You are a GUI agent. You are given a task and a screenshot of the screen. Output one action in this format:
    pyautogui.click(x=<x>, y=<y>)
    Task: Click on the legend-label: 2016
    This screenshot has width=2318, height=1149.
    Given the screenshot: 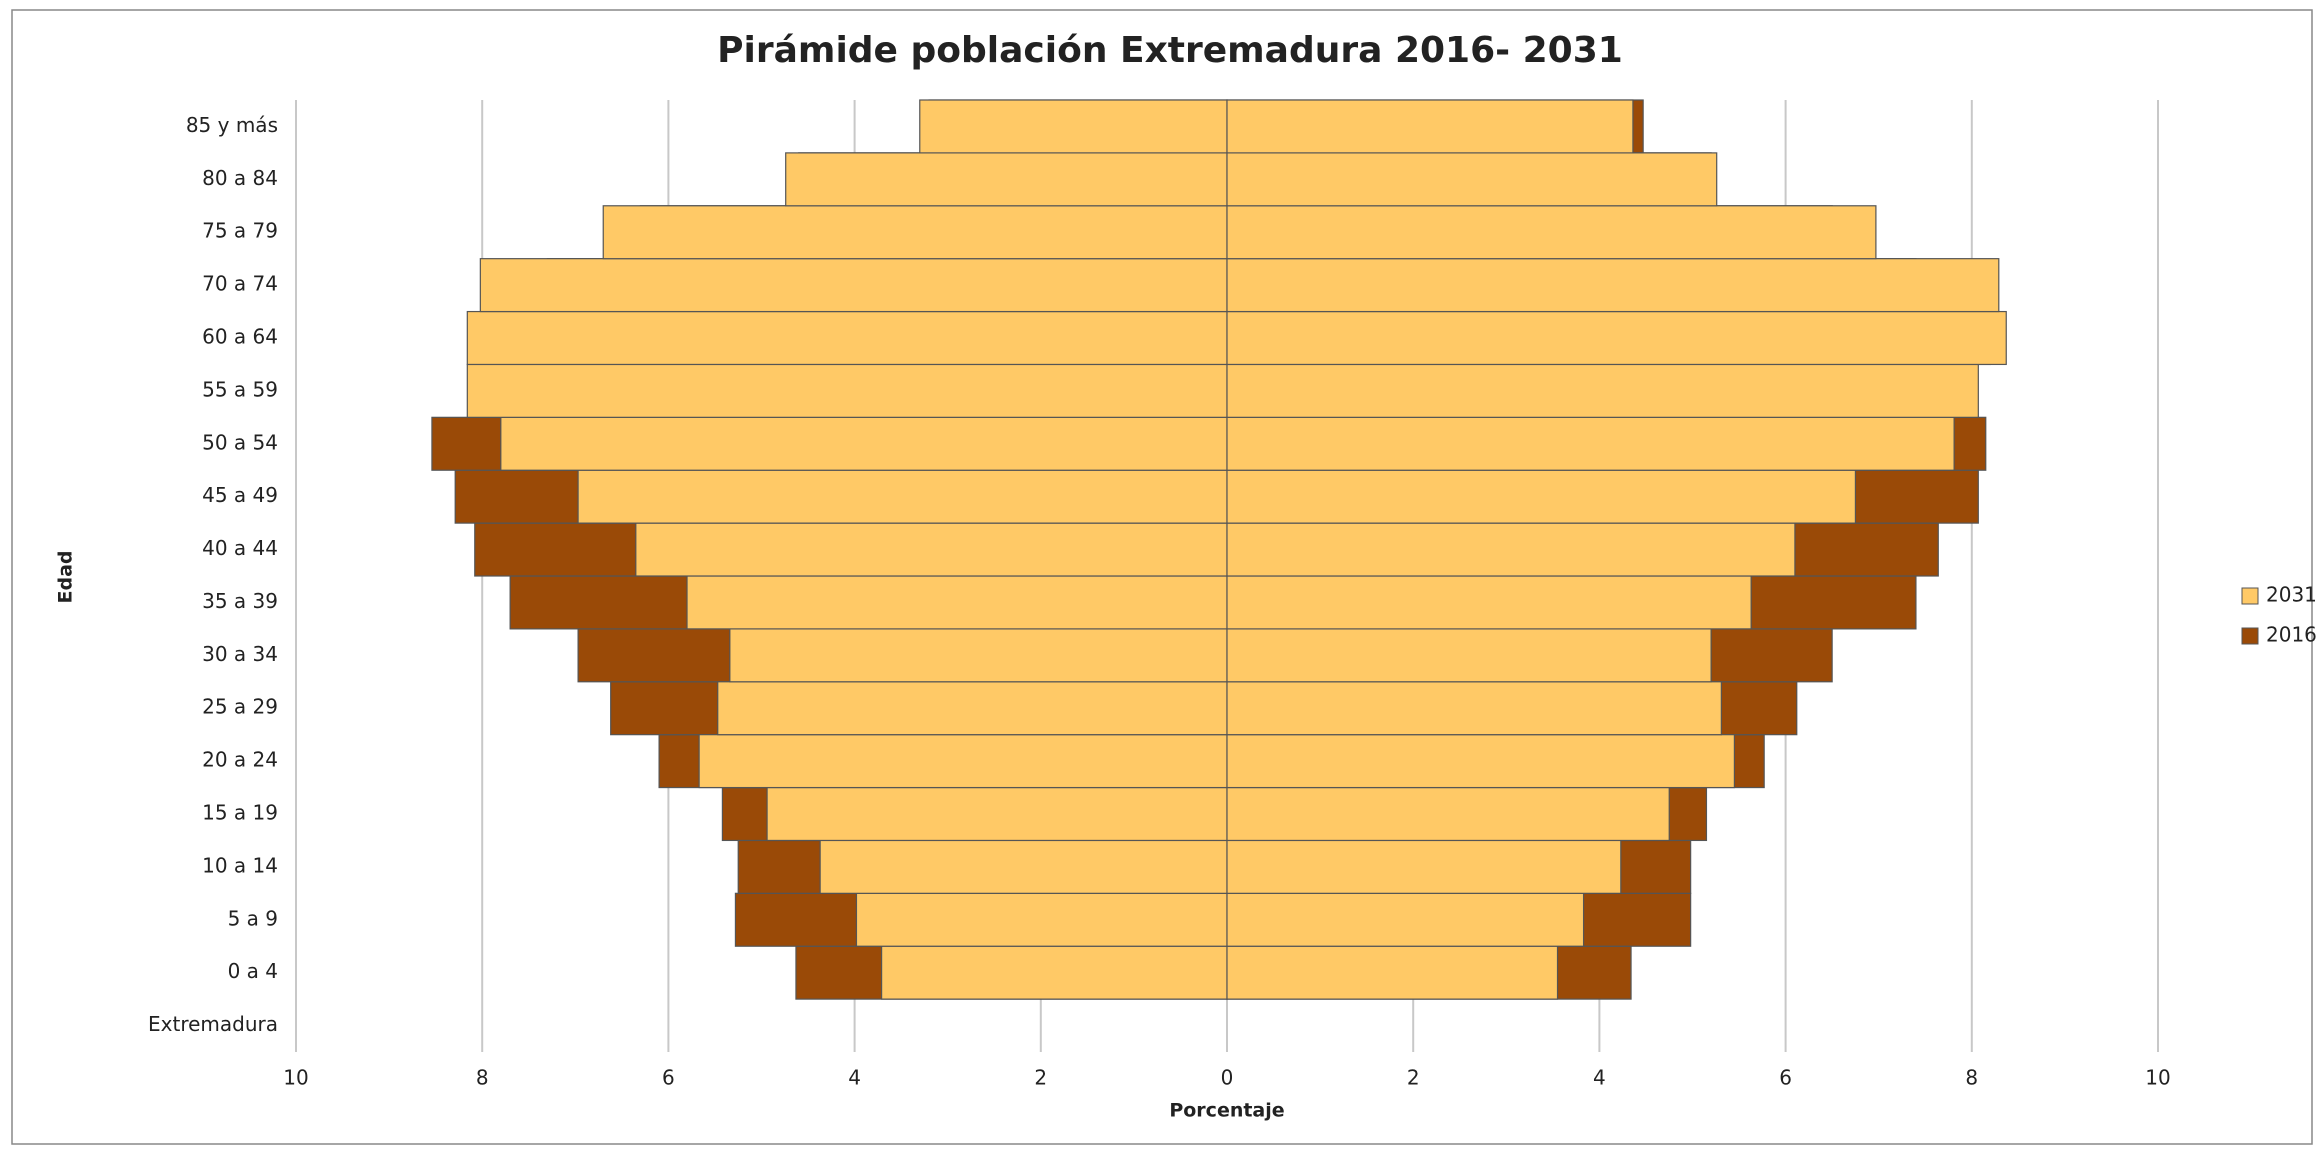 What is the action you would take?
    pyautogui.click(x=2291, y=635)
    